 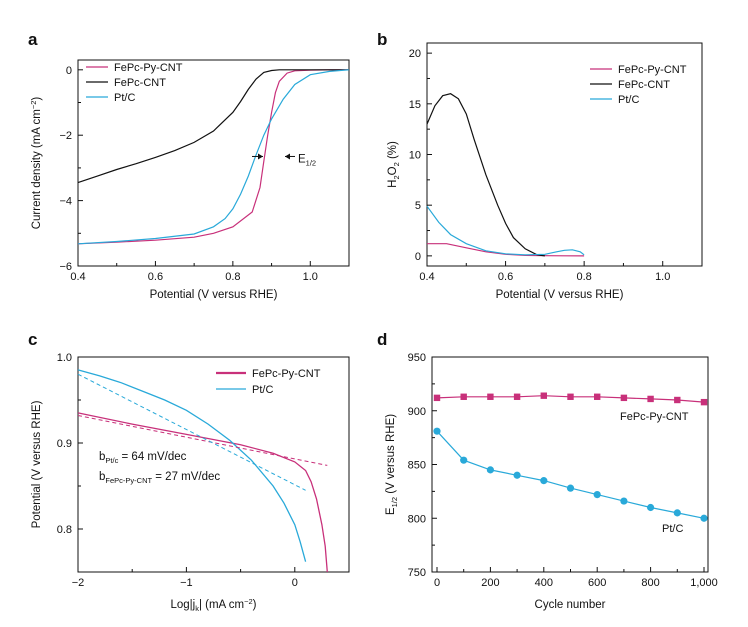 I want to click on panel-d-xtick-label: 600, so click(x=597, y=583).